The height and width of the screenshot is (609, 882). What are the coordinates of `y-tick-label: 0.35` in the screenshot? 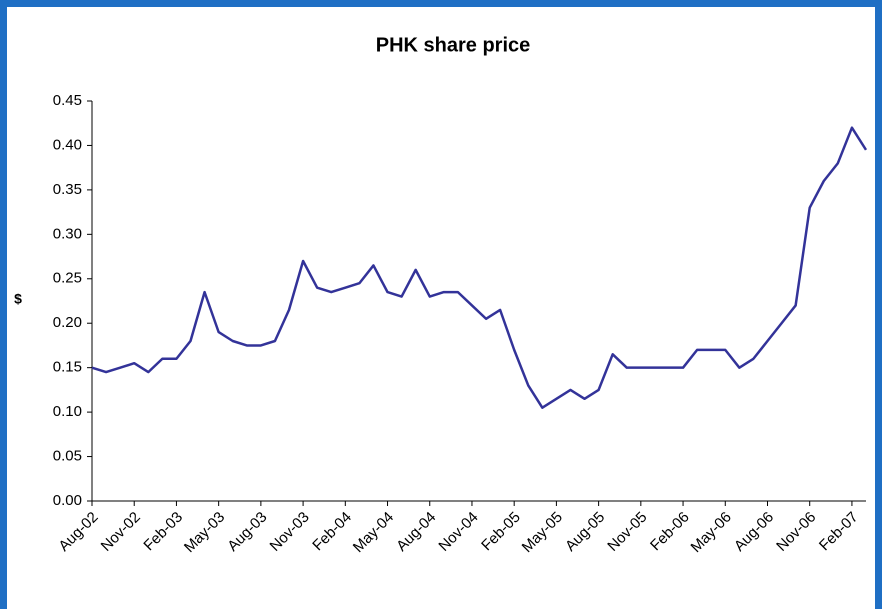 It's located at (67, 189).